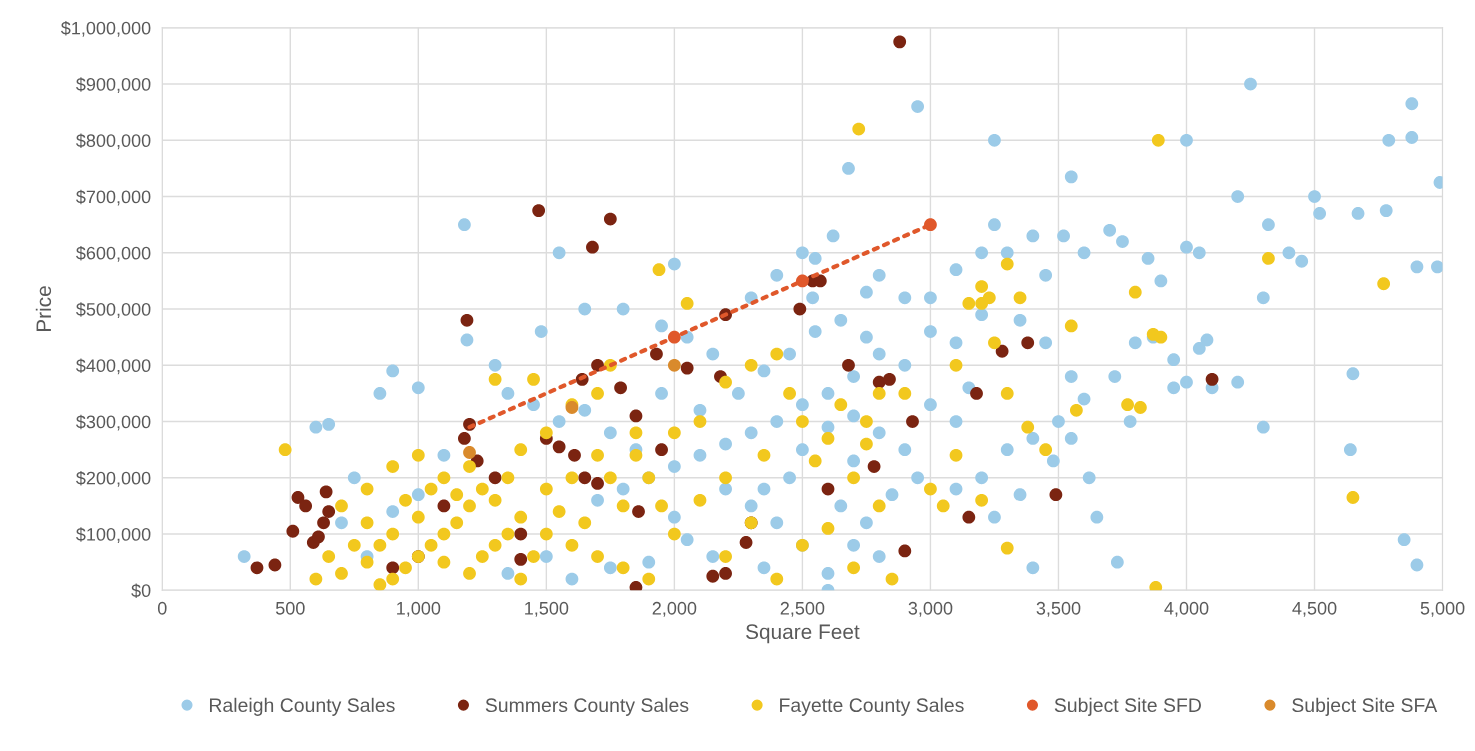 Image resolution: width=1475 pixels, height=751 pixels. Describe the element at coordinates (1058, 609) in the screenshot. I see `x-tick-label: 3,500` at that location.